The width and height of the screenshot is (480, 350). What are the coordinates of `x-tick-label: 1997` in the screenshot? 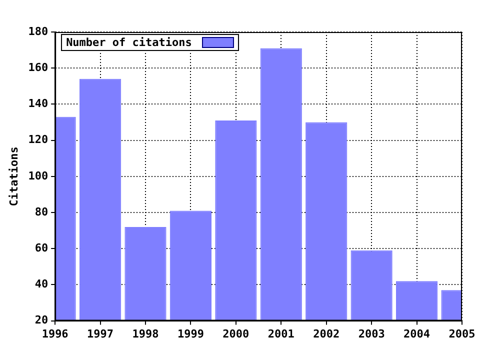 It's located at (100, 333).